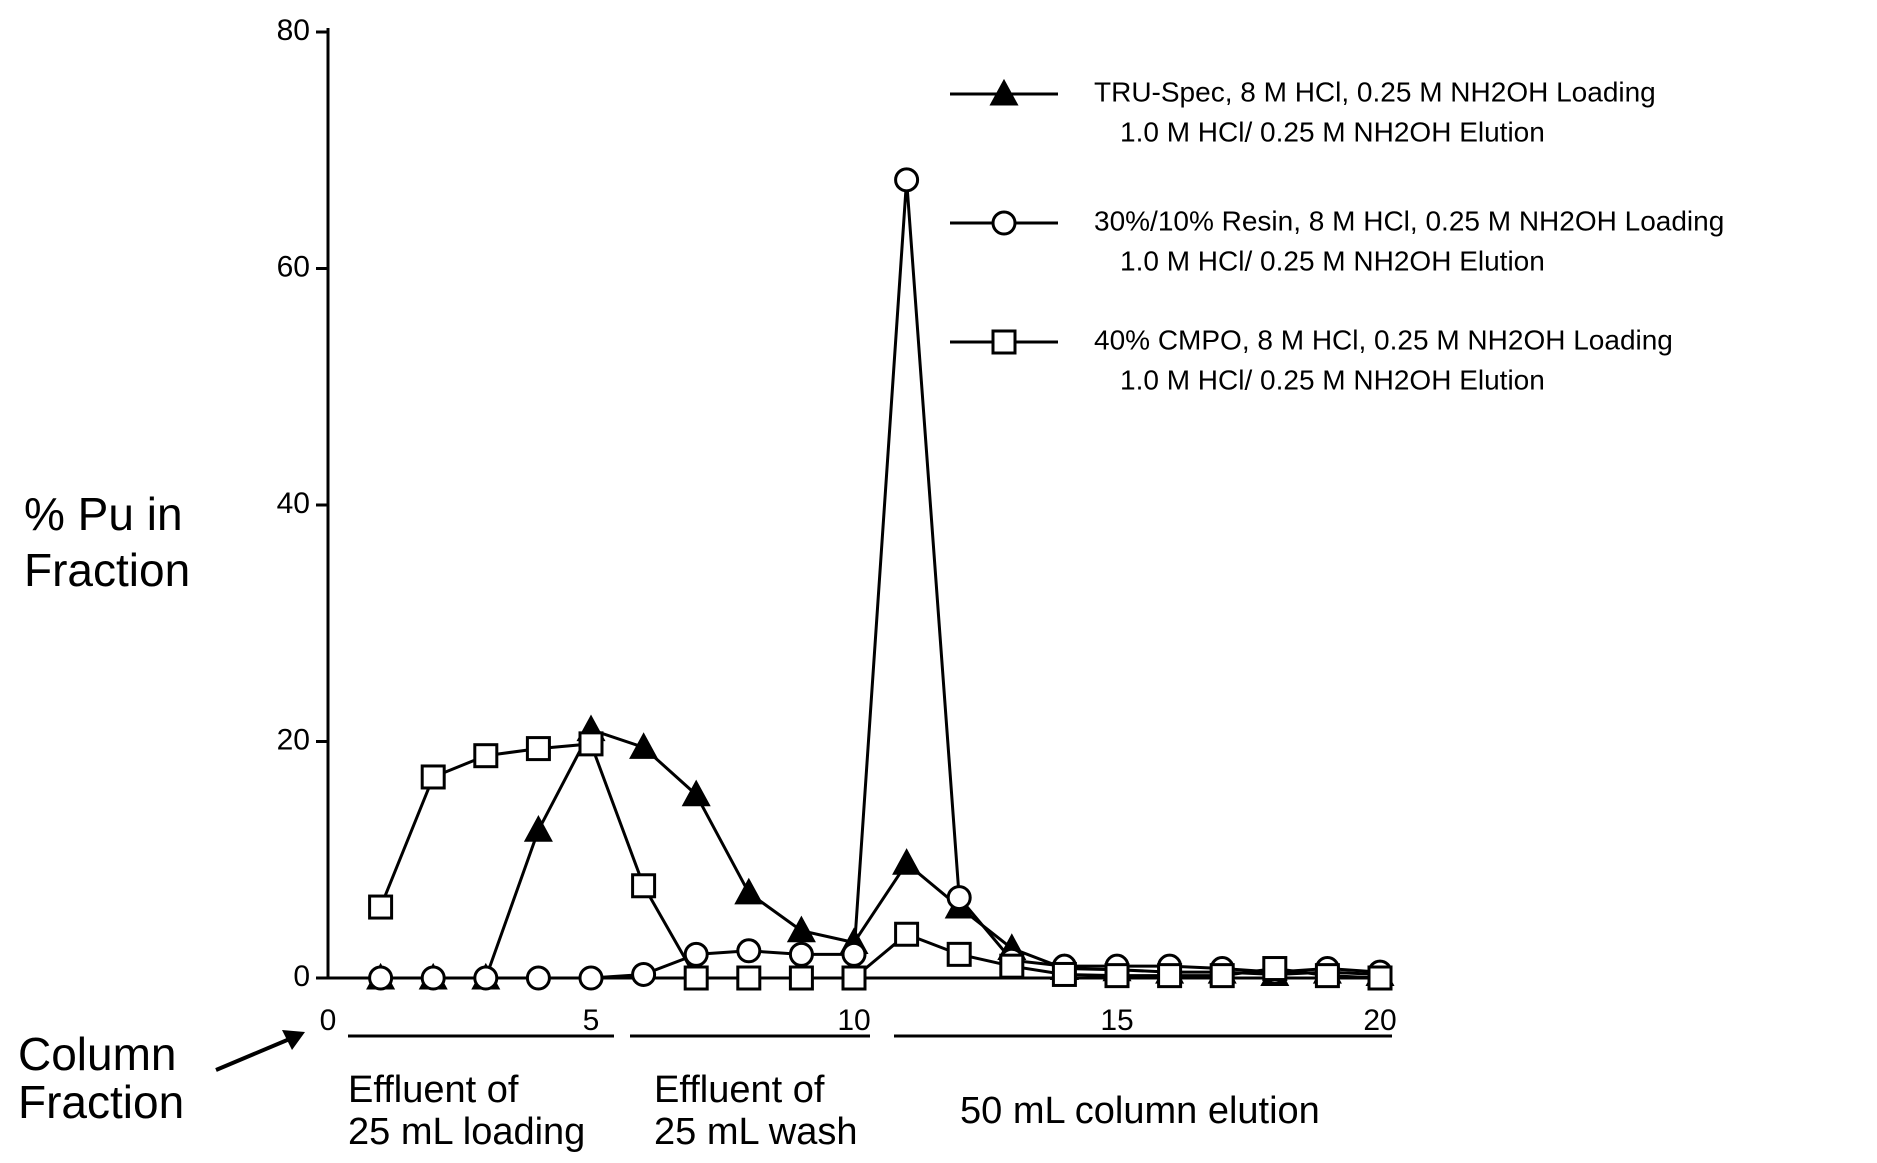 This screenshot has width=1877, height=1163. Describe the element at coordinates (1116, 1020) in the screenshot. I see `x-tick-label: 15` at that location.